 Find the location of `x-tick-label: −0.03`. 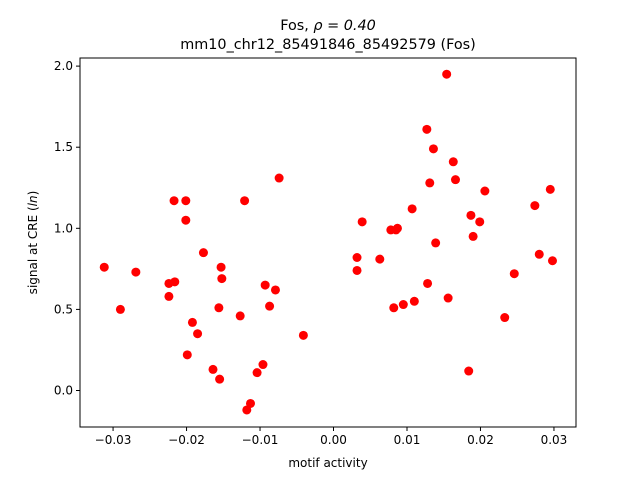

x-tick-label: −0.03 is located at coordinates (113, 440).